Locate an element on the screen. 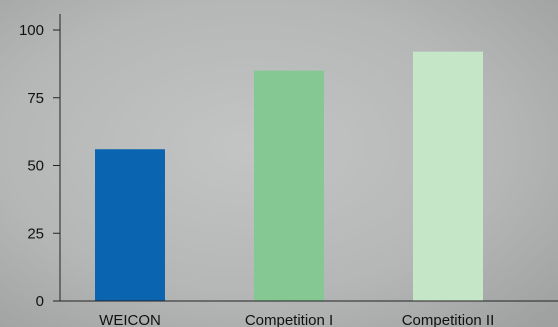 This screenshot has width=558, height=327. x-tick-label: Competition I is located at coordinates (289, 319).